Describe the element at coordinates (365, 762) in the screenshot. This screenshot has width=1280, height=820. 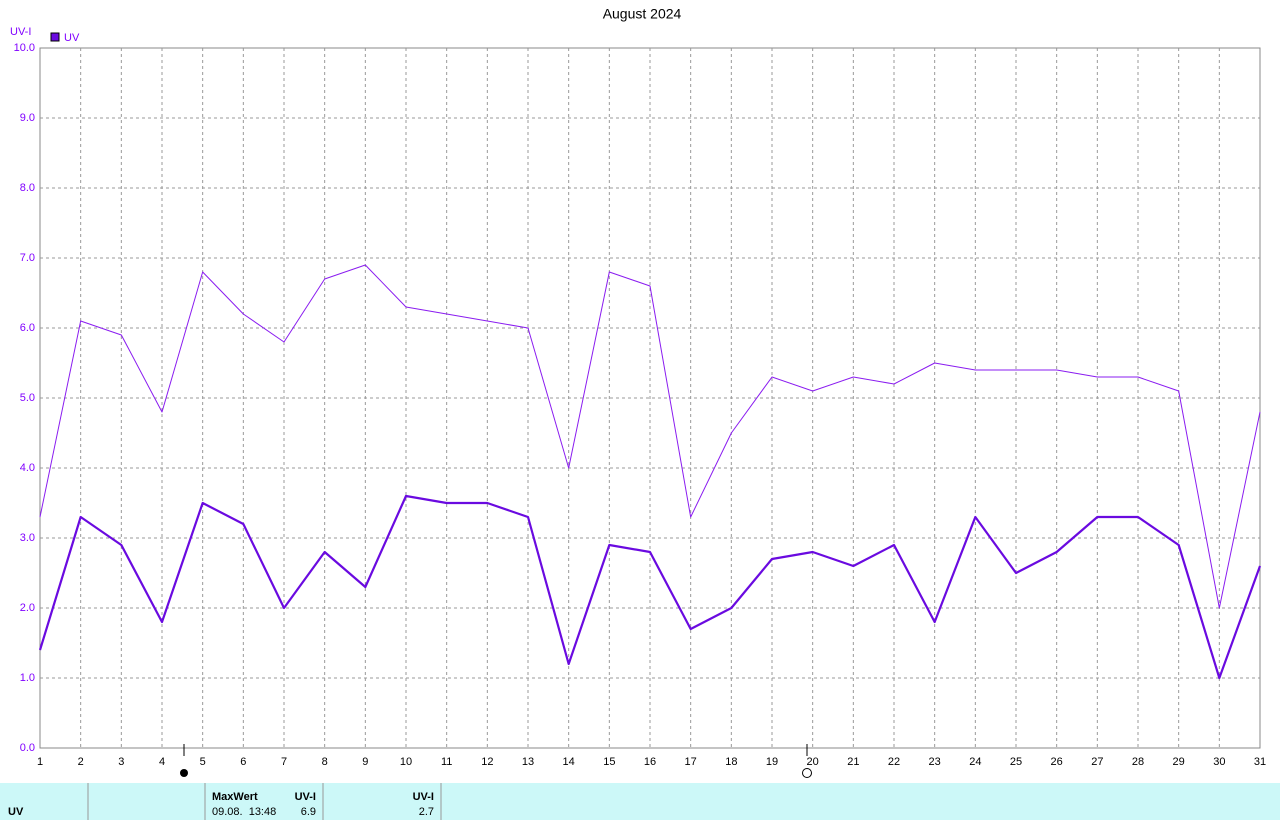
I see `x-tick-label: 9` at that location.